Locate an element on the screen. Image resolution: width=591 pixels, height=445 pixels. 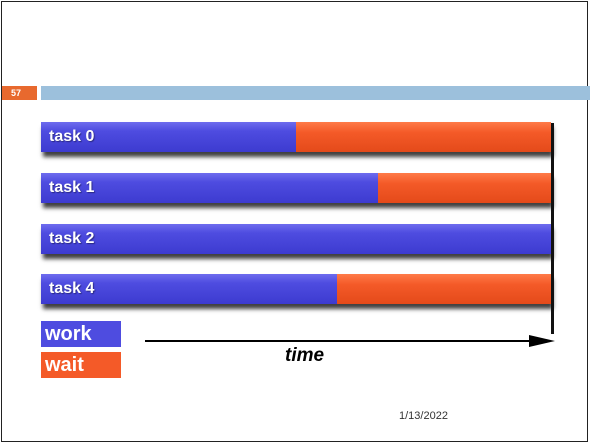
page-number-badge: 57 is located at coordinates (19, 93).